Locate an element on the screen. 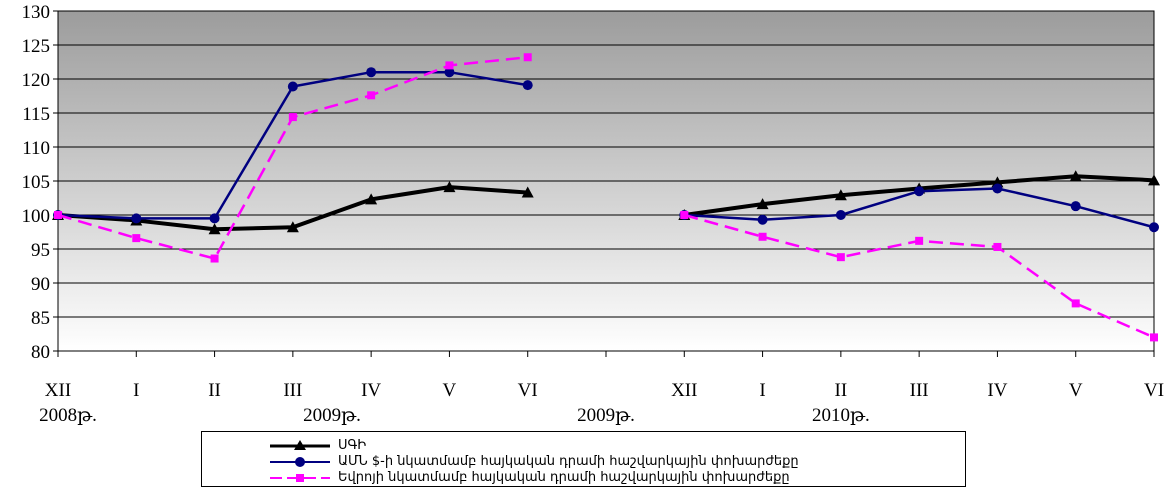 The image size is (1168, 491). year-label: 2008թ. is located at coordinates (68, 415).